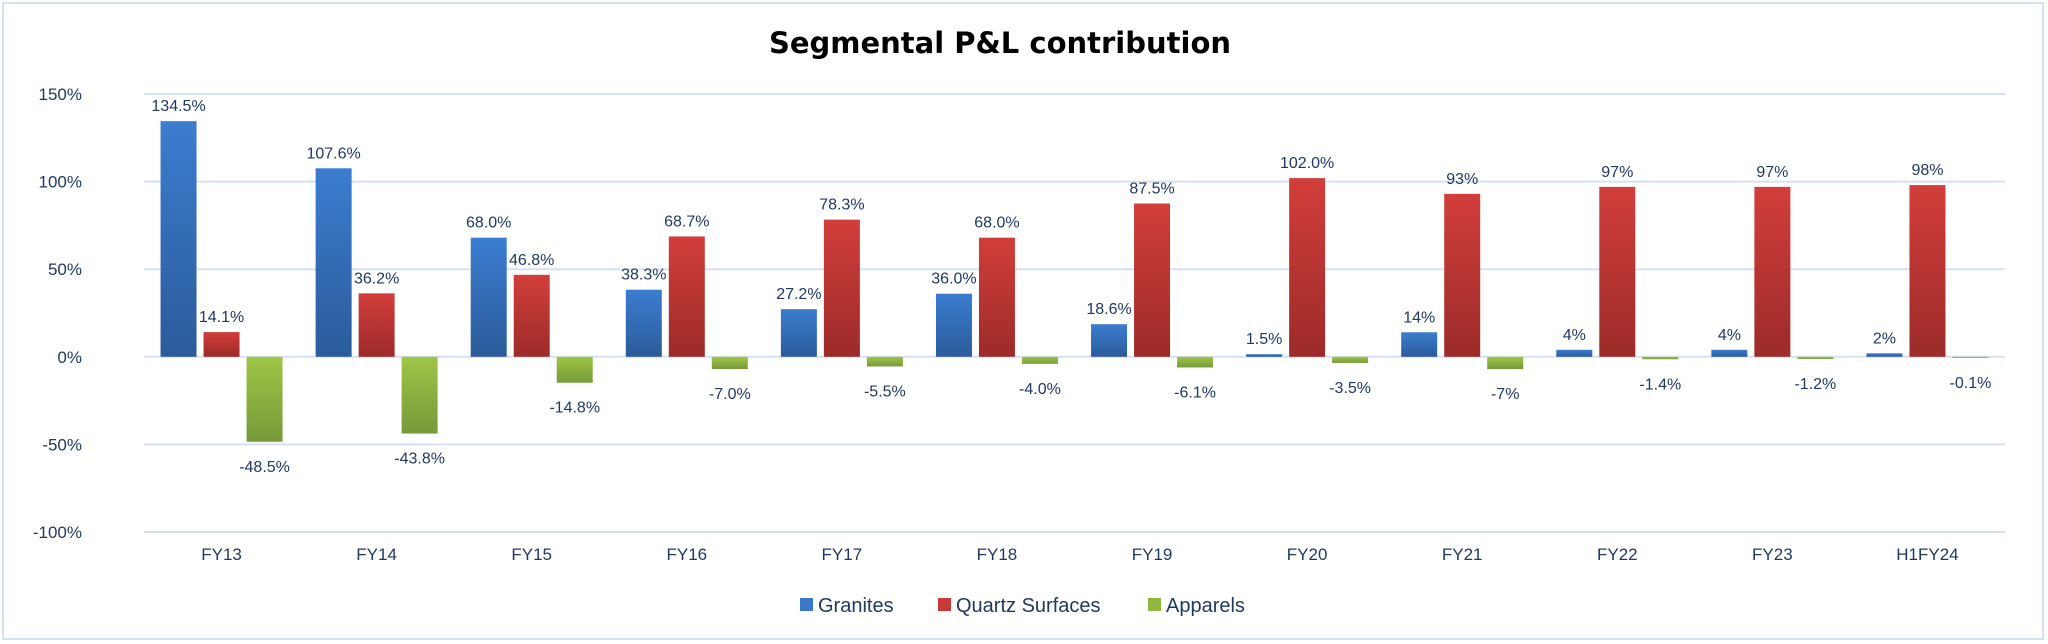  I want to click on x-tick-label: FY17, so click(842, 554).